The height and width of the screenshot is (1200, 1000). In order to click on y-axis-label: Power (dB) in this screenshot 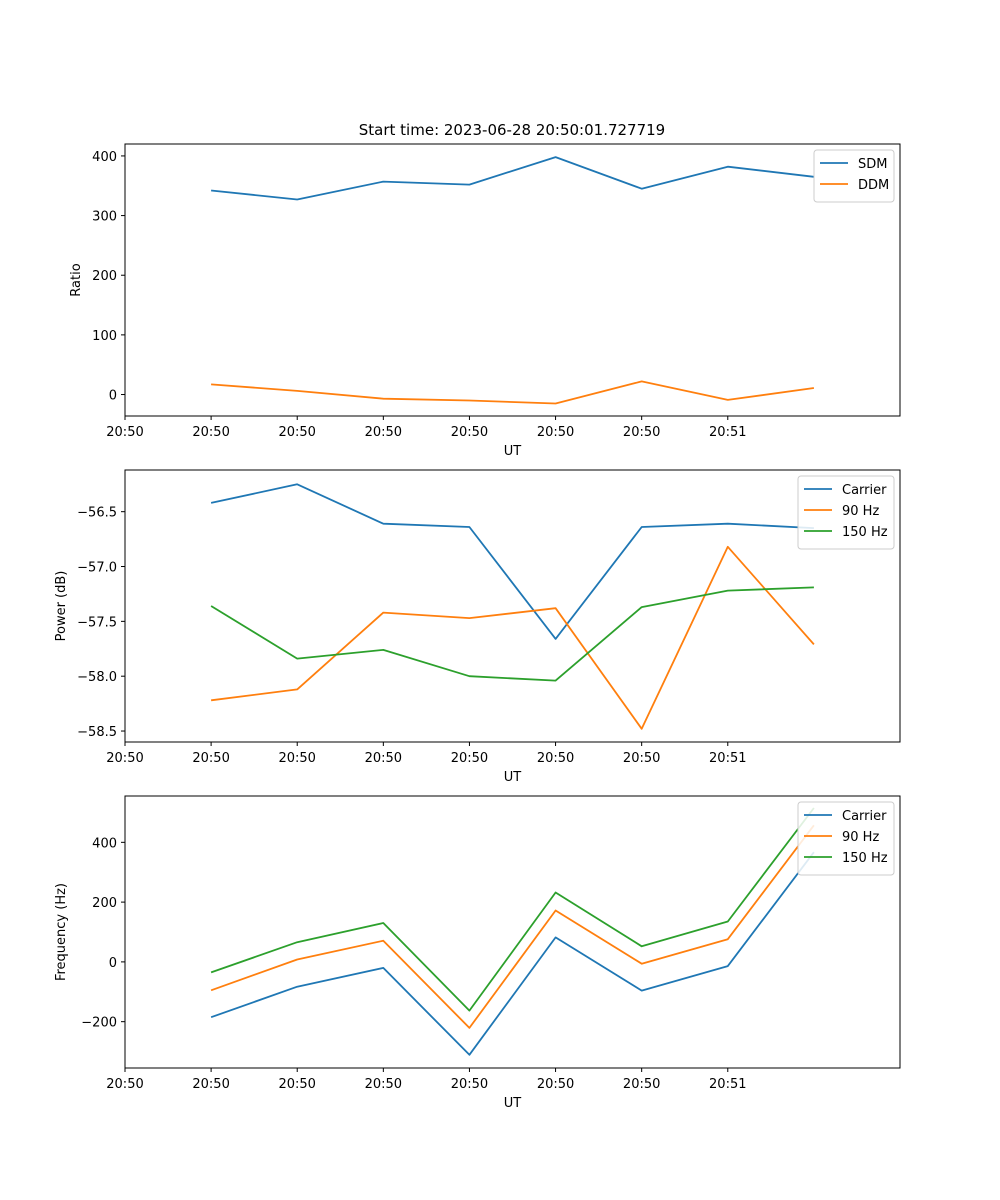, I will do `click(61, 606)`.